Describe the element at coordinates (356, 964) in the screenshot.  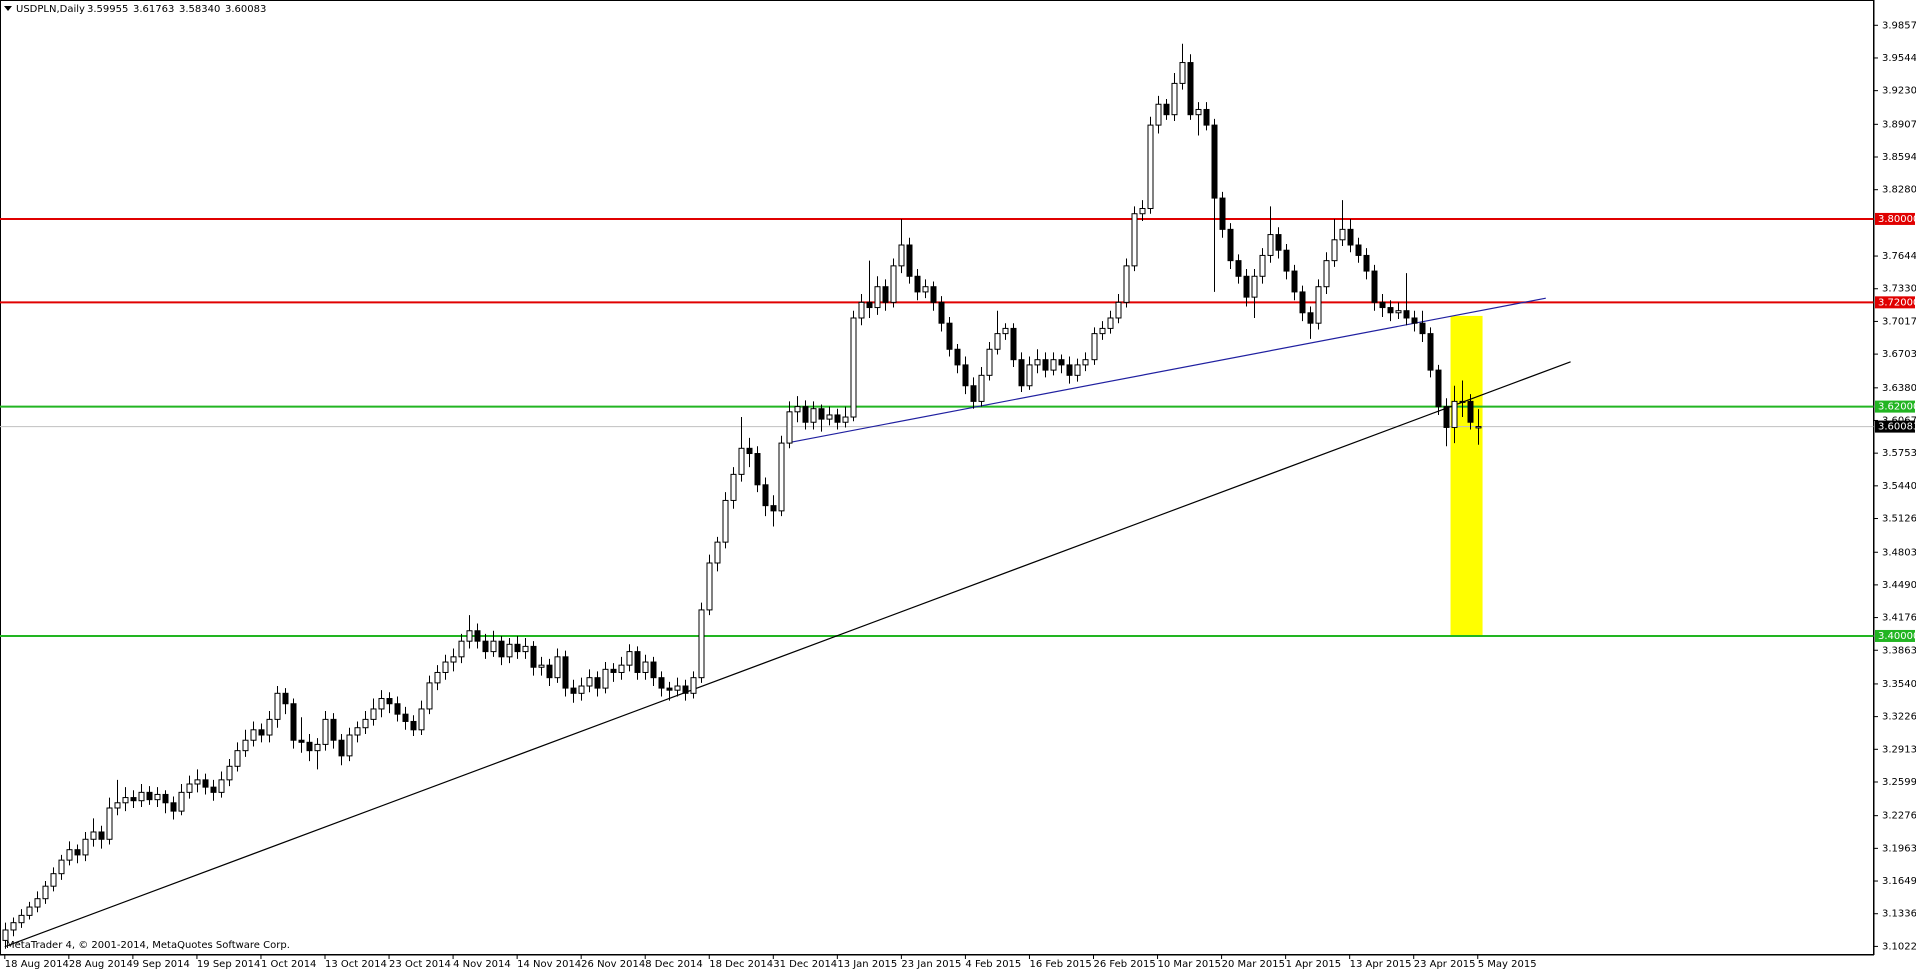
I see `x-tick-label: 13 Oct 2014` at that location.